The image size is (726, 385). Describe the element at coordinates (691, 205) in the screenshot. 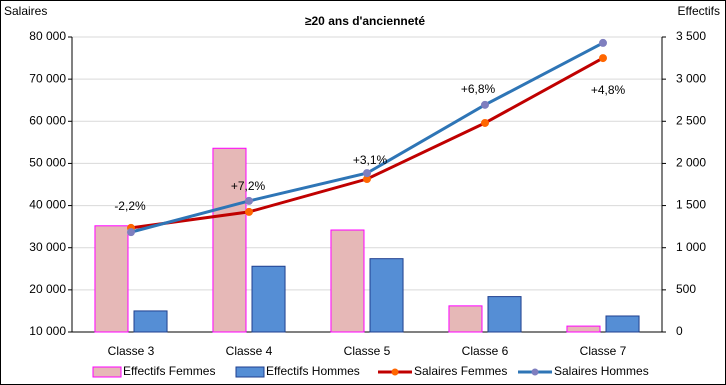

I see `y2-tick-label: 1 500` at that location.